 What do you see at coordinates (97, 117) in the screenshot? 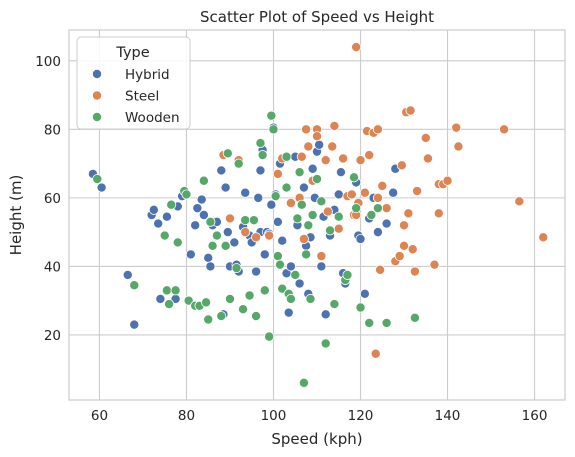
I see `legend-marker-wooden` at bounding box center [97, 117].